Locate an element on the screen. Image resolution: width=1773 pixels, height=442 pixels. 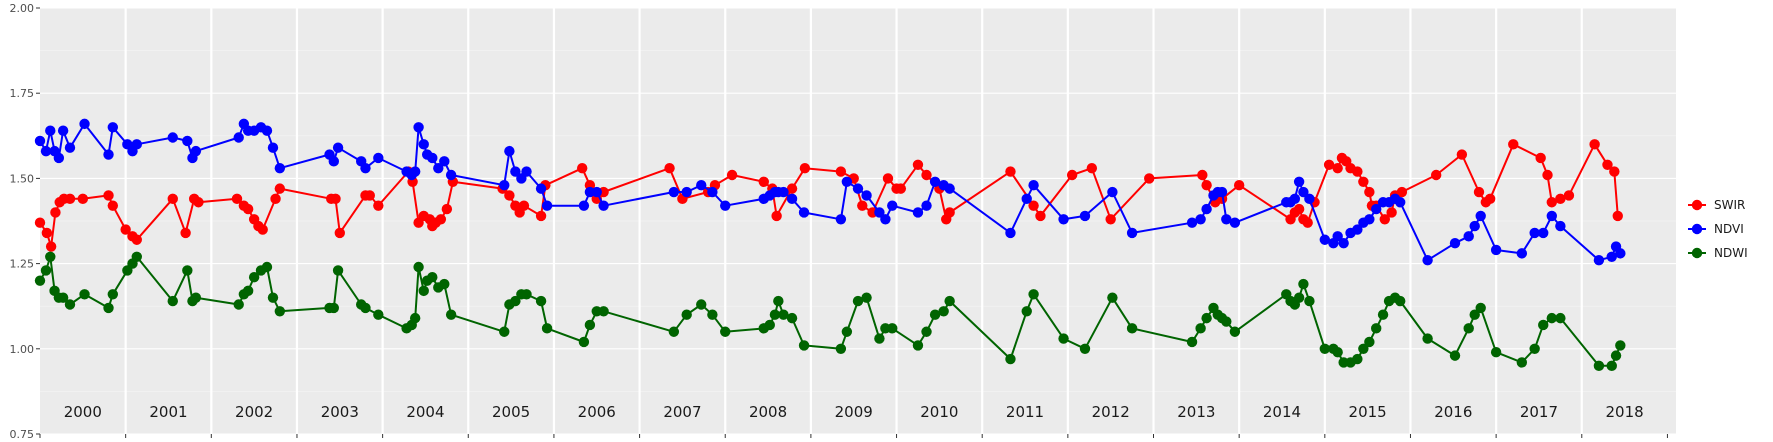
year-label: 2002 is located at coordinates (254, 412).